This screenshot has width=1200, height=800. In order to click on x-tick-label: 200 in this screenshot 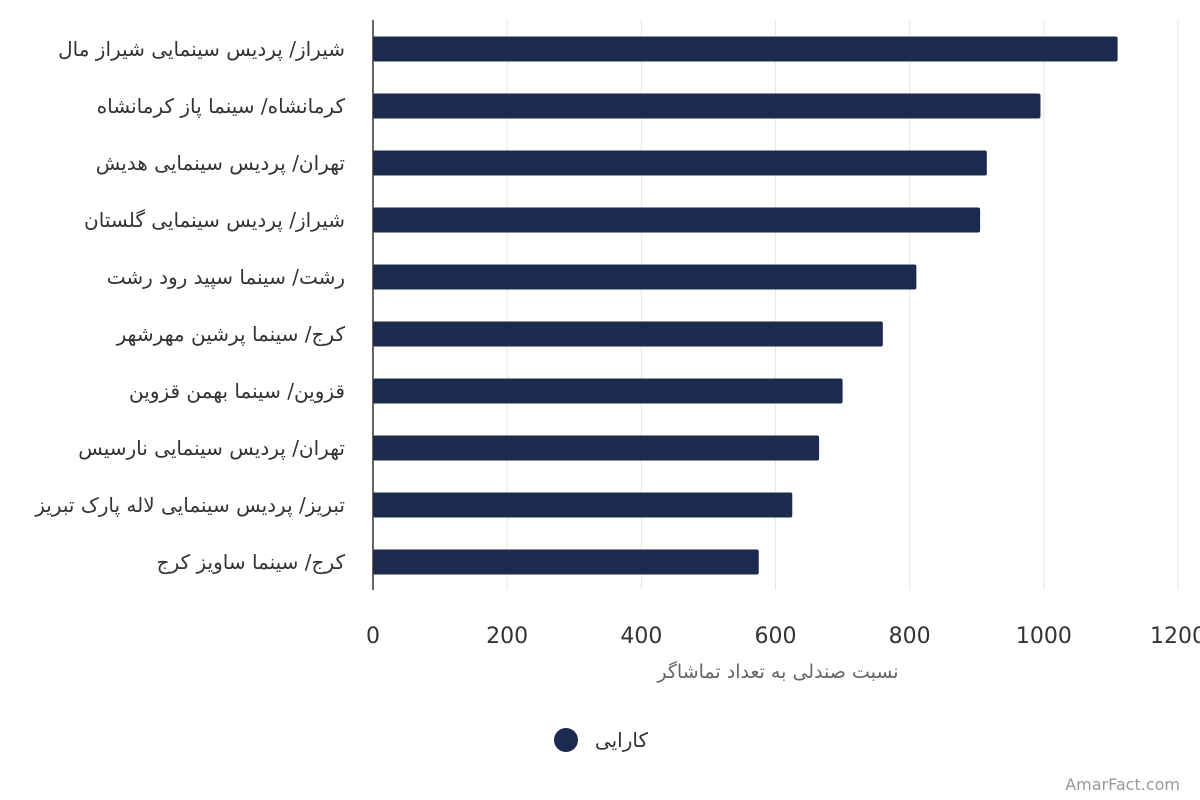, I will do `click(507, 636)`.